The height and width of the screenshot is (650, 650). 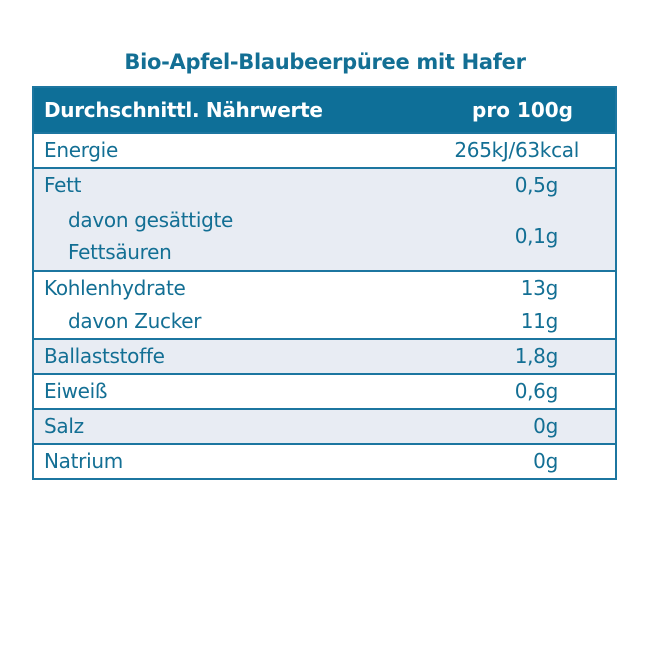 What do you see at coordinates (539, 288) in the screenshot?
I see `row-value: 13g` at bounding box center [539, 288].